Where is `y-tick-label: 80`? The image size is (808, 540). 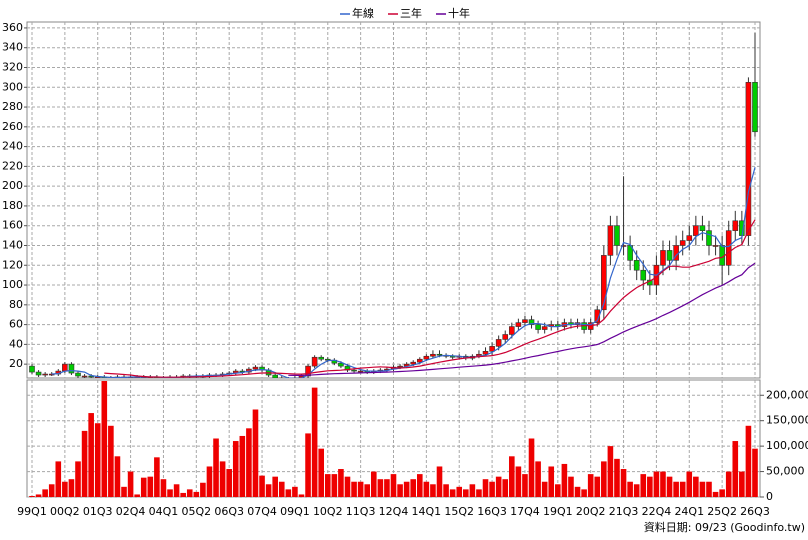 y-tick-label: 80 is located at coordinates (16, 304).